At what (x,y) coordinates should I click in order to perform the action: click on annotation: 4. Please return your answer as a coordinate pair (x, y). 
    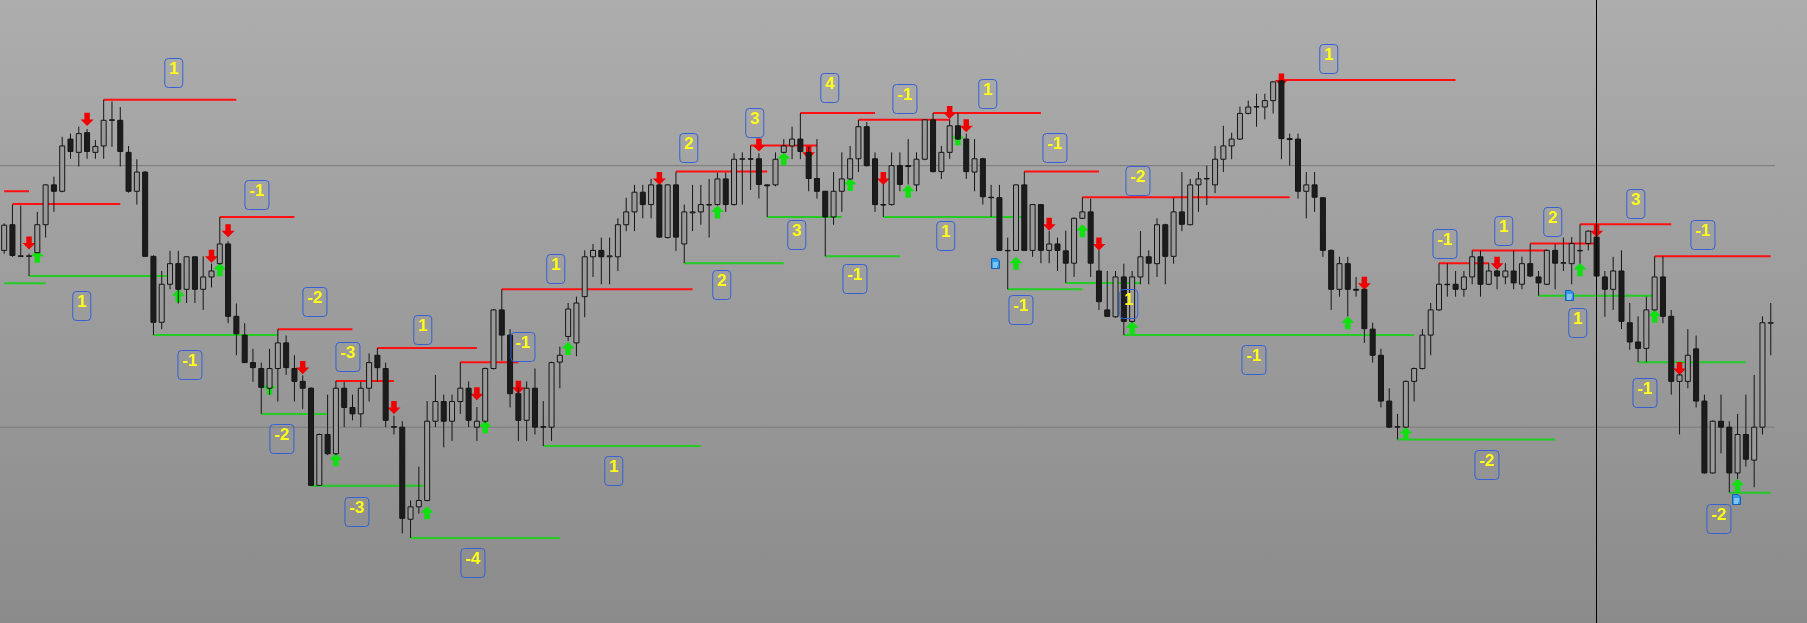
    Looking at the image, I should click on (830, 88).